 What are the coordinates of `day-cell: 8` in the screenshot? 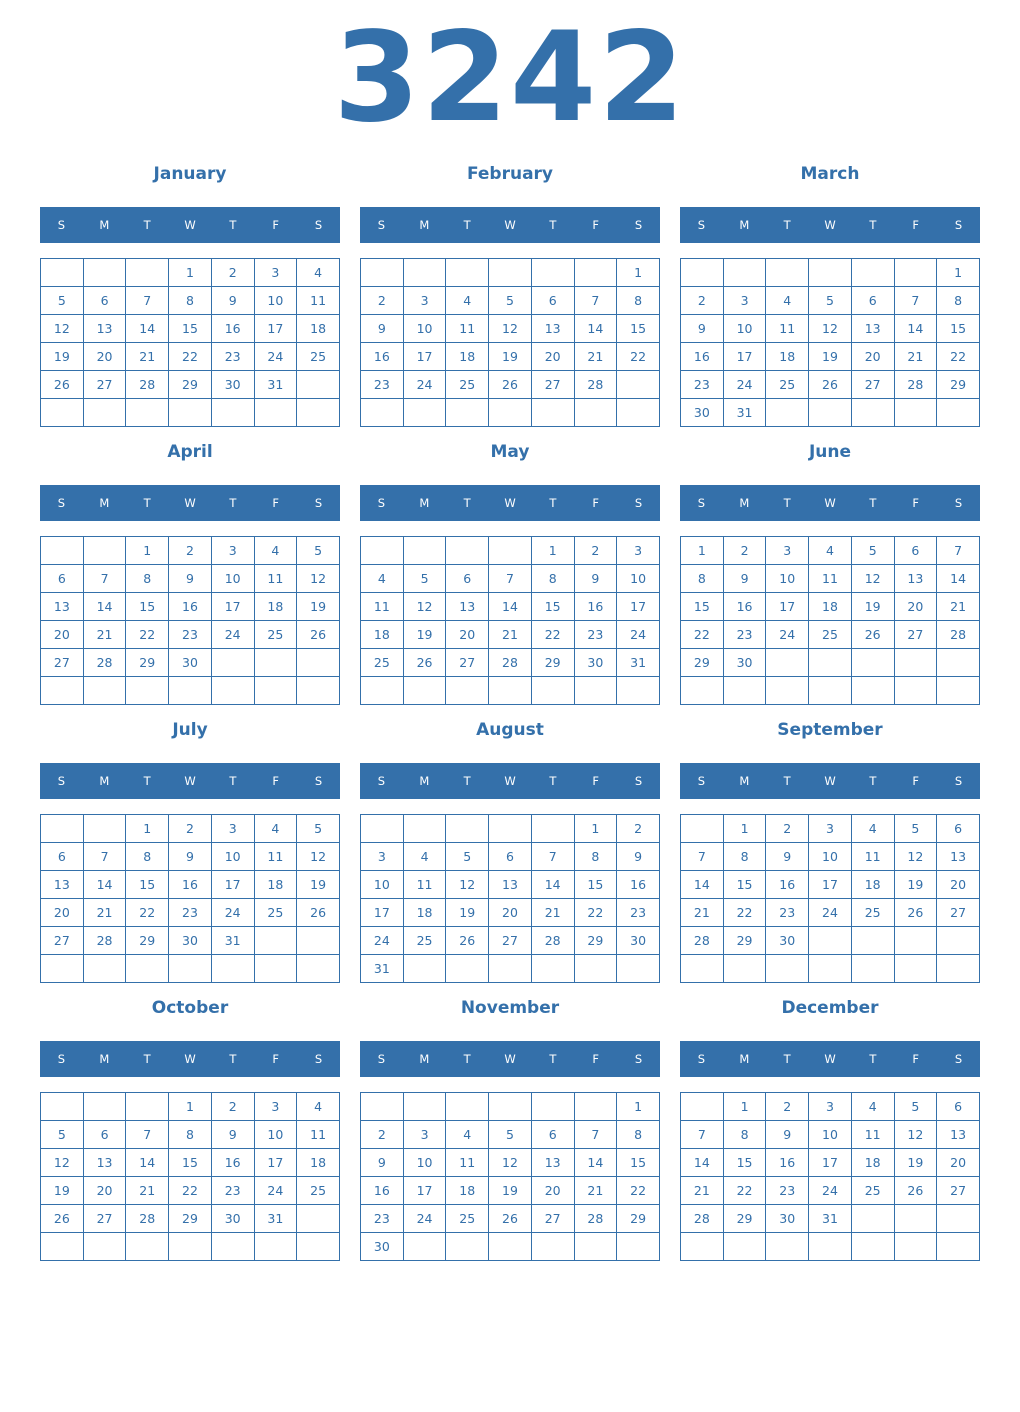 It's located at (958, 300).